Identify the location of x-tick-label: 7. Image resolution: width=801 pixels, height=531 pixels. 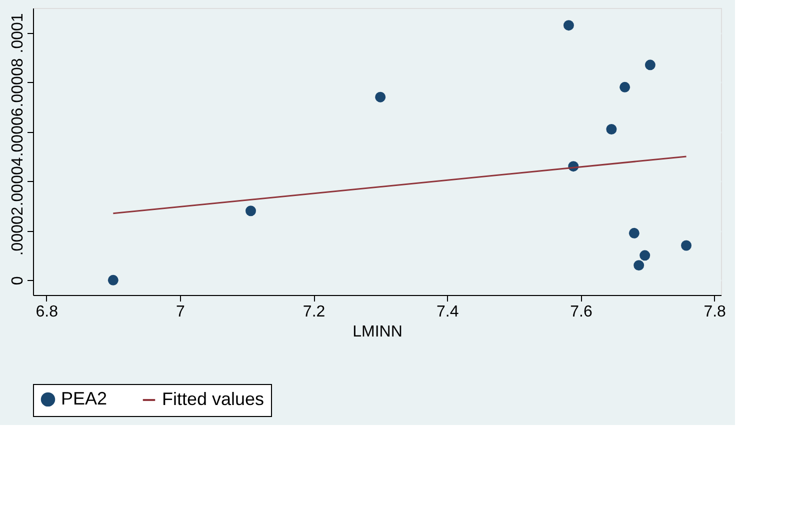
(180, 312).